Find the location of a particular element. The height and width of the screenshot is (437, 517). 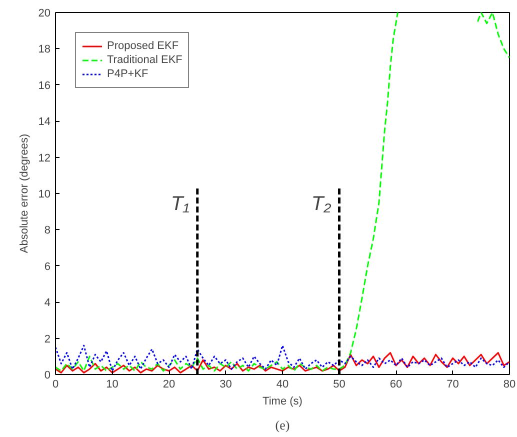

y-axis-title: Absolute error (degrees) is located at coordinates (24, 194).